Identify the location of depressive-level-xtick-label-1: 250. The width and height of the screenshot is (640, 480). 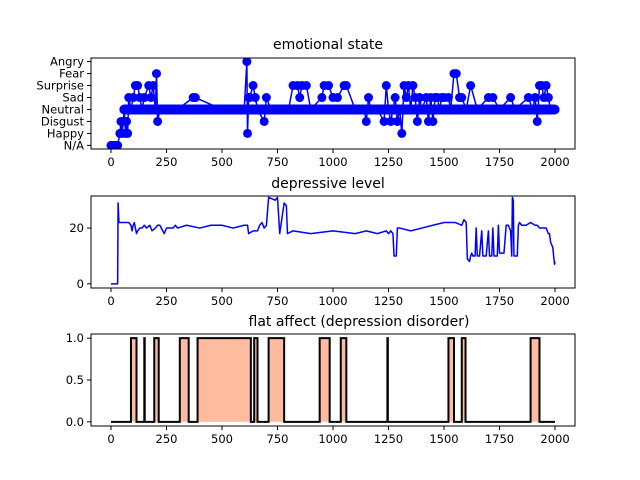
(167, 301).